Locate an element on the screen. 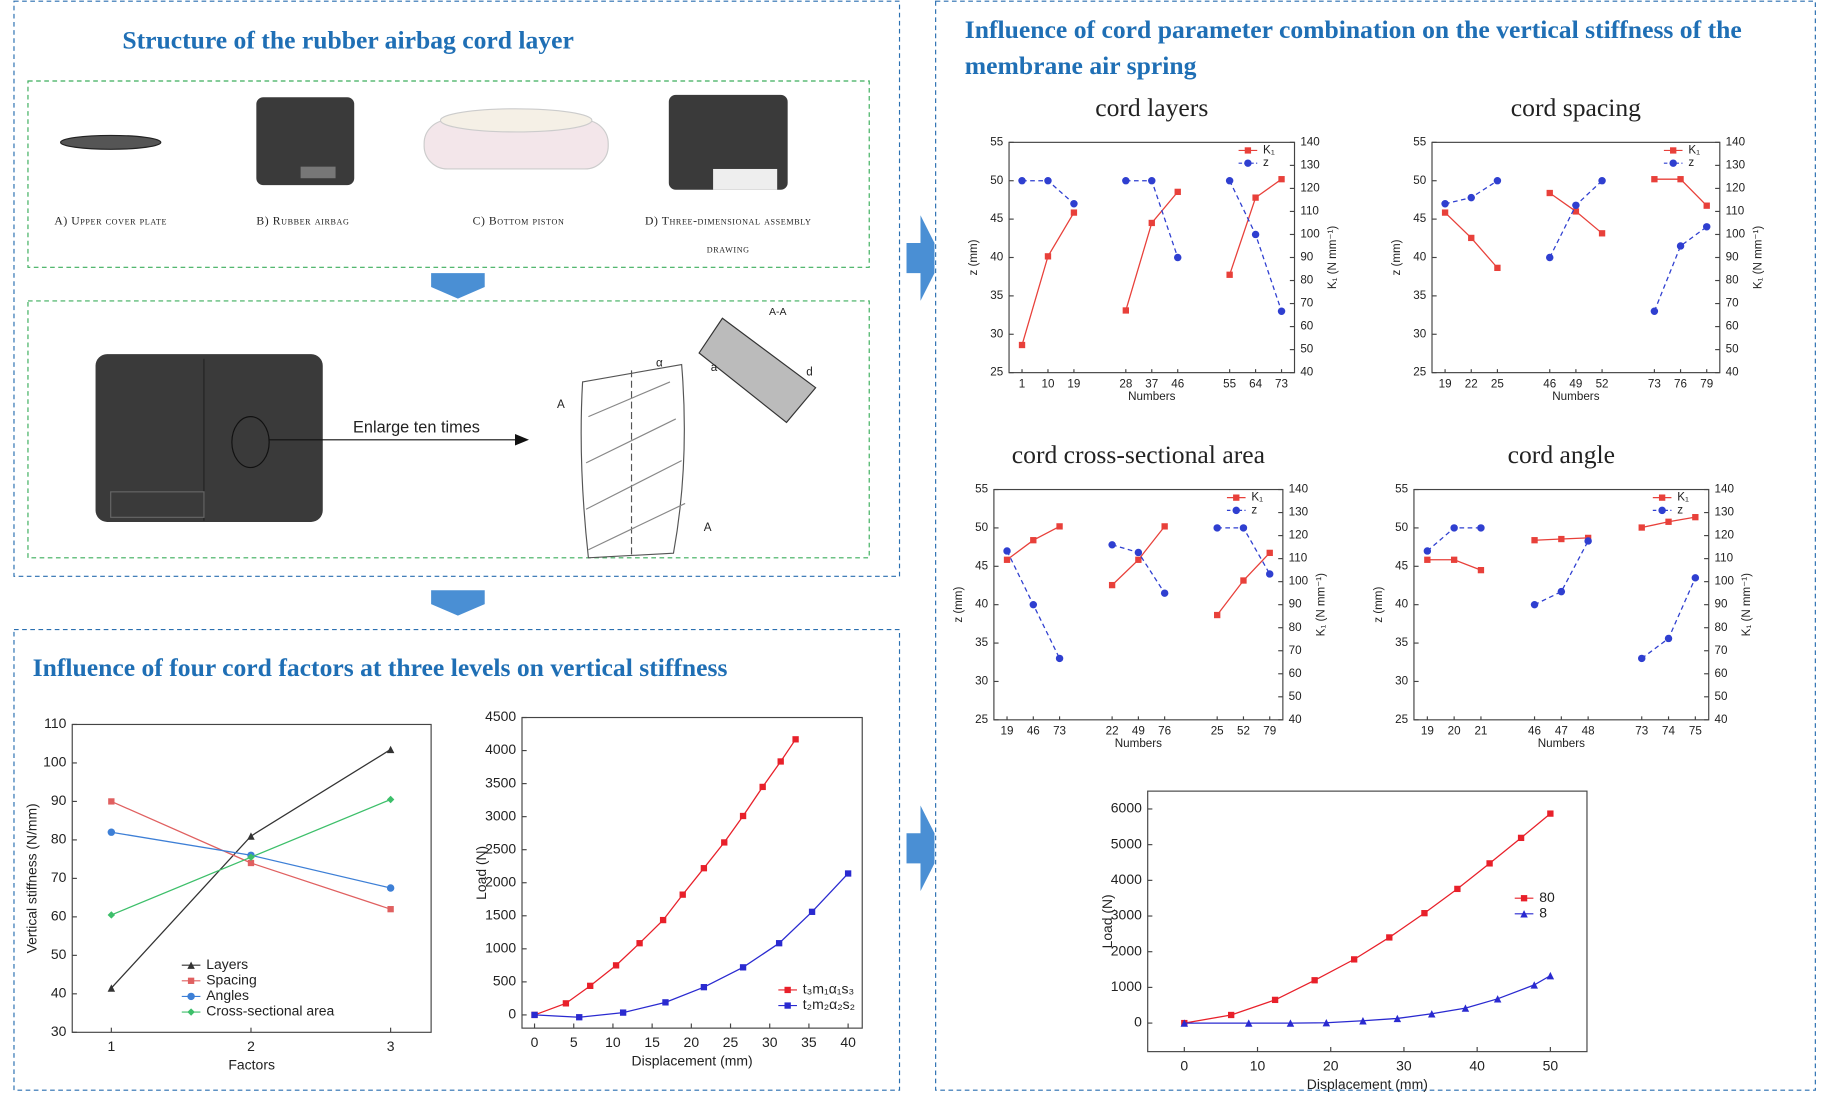 The image size is (1827, 1111). y-tick-label: 1000 is located at coordinates (1126, 986).